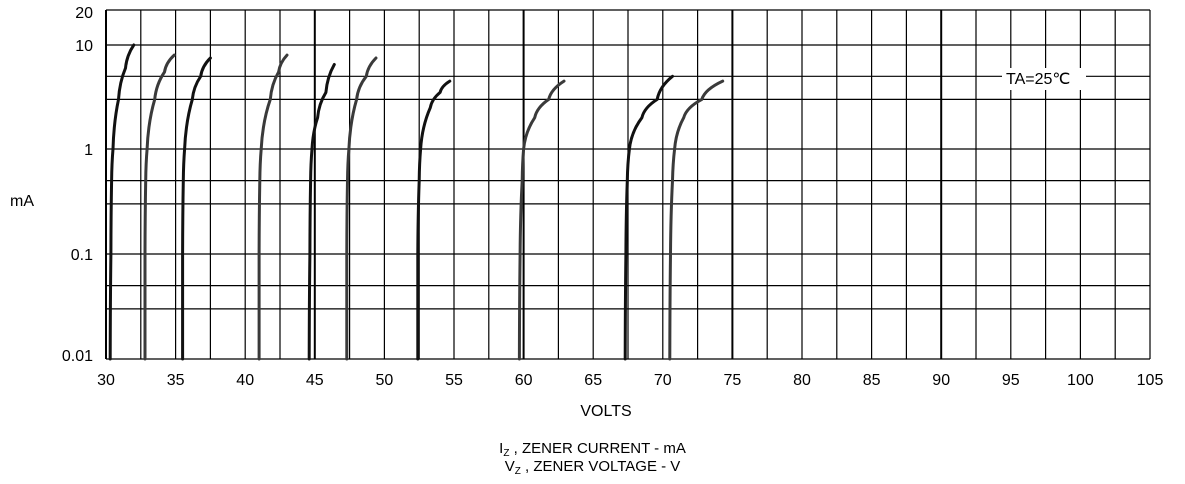 The height and width of the screenshot is (484, 1185). What do you see at coordinates (802, 380) in the screenshot?
I see `x-tick-label: 80` at bounding box center [802, 380].